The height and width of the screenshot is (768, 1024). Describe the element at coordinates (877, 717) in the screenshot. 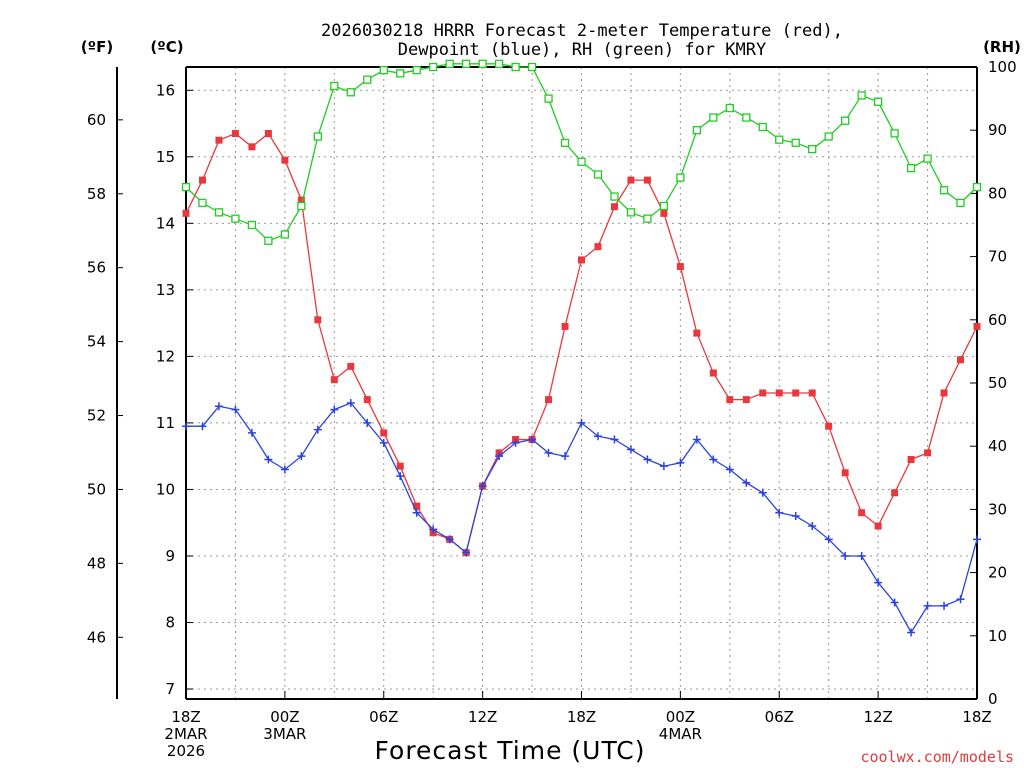

I see `x-tick-label: 12Z` at that location.